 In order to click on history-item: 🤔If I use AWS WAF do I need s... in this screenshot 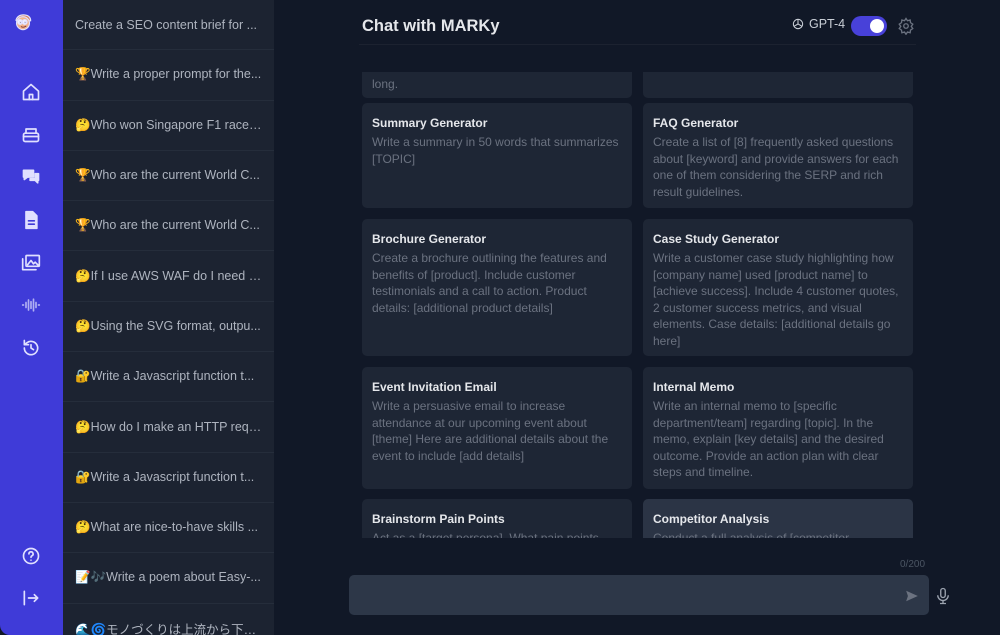, I will do `click(168, 276)`.